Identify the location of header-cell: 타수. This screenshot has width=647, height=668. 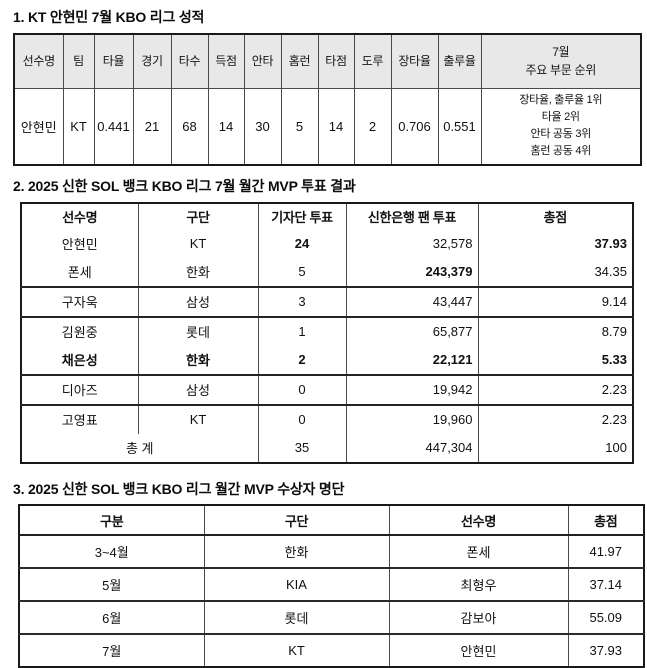
(189, 61).